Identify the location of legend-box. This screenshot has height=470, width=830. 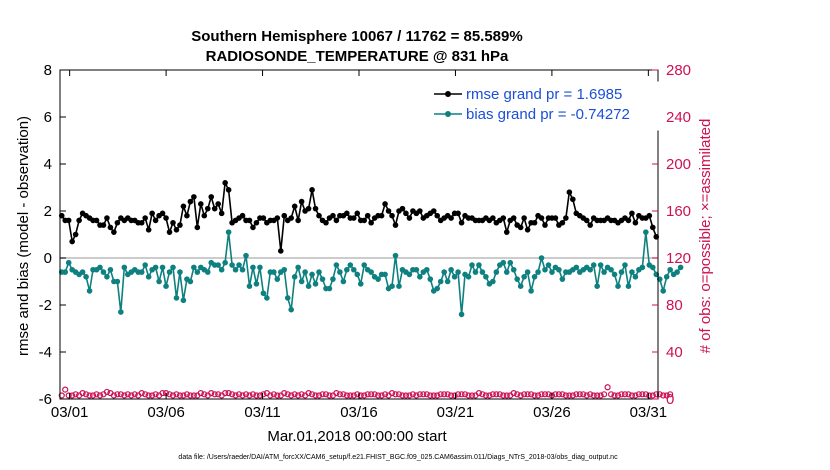
(544, 106).